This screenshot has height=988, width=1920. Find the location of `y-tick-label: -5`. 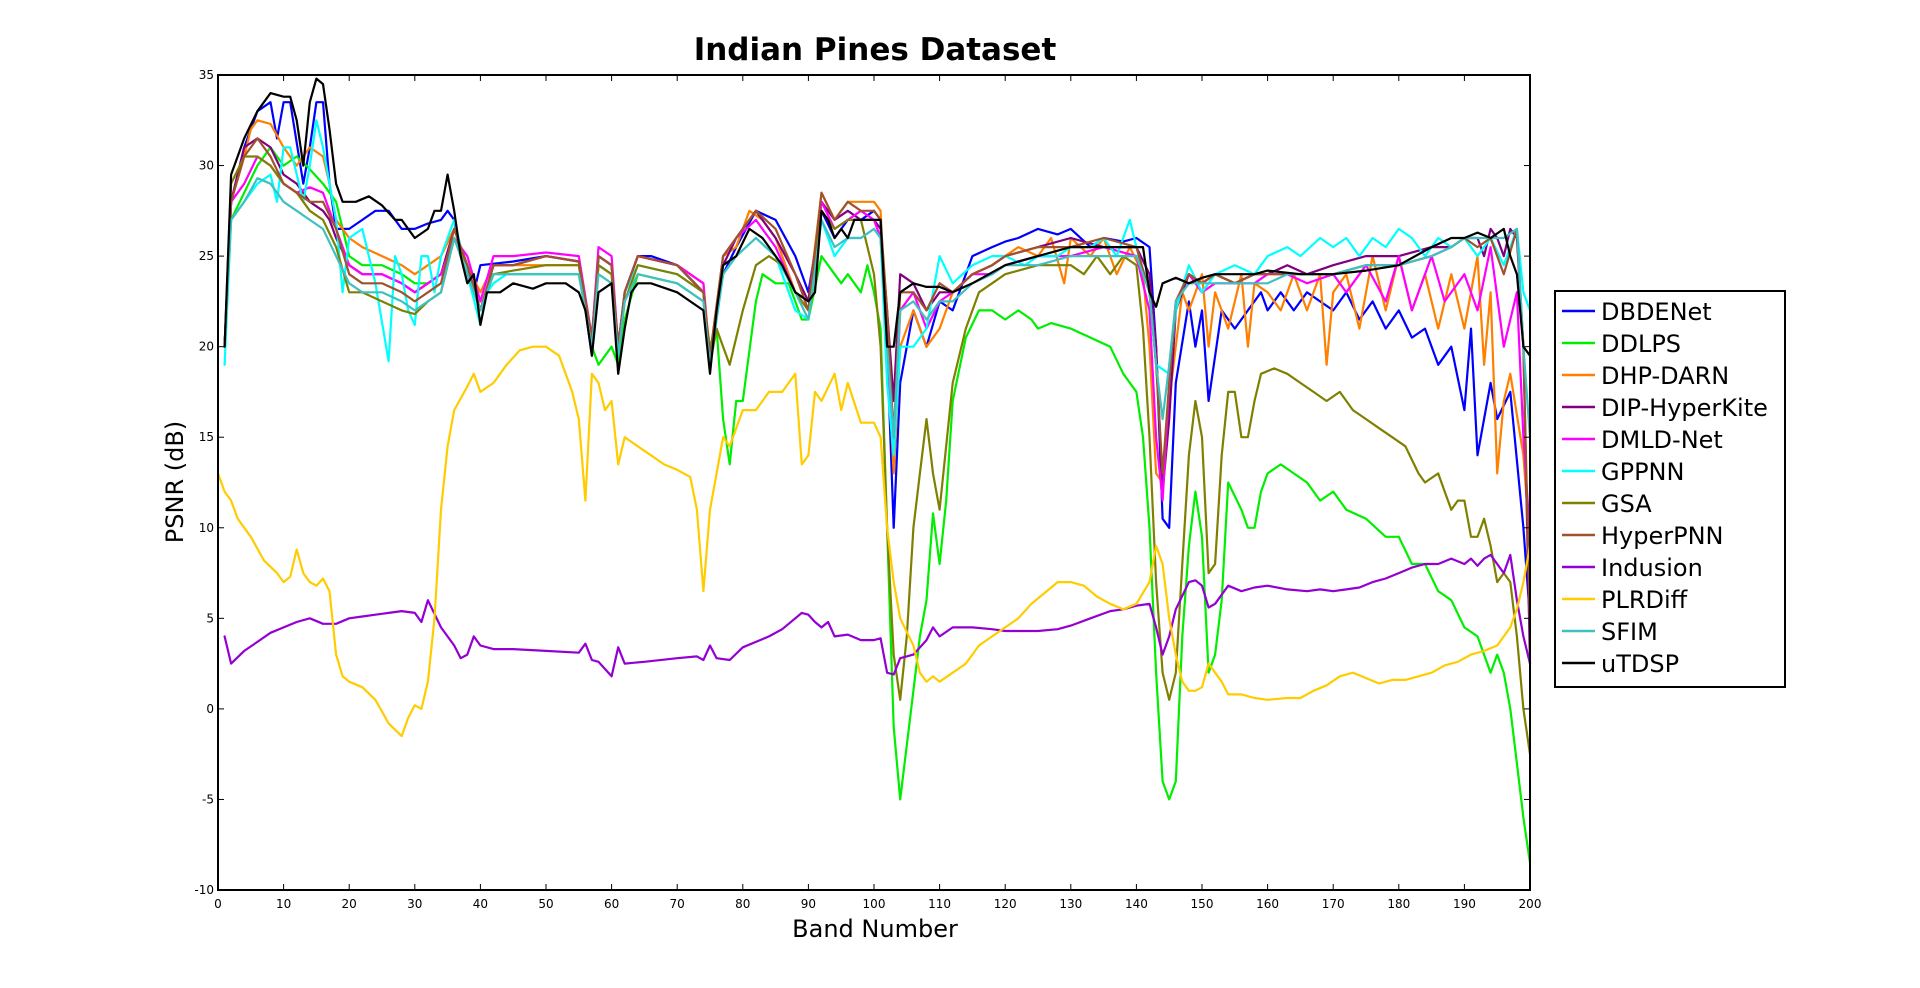

y-tick-label: -5 is located at coordinates (208, 799).